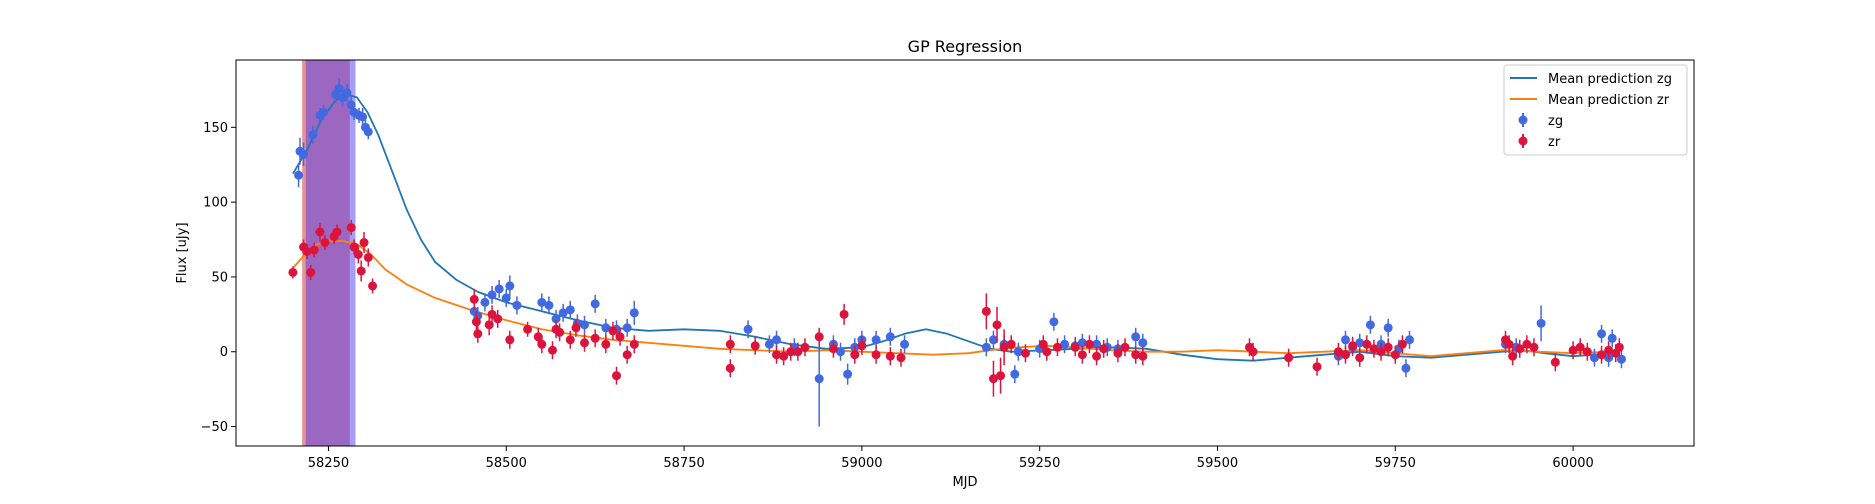  Describe the element at coordinates (1595, 110) in the screenshot. I see `legend-box` at that location.